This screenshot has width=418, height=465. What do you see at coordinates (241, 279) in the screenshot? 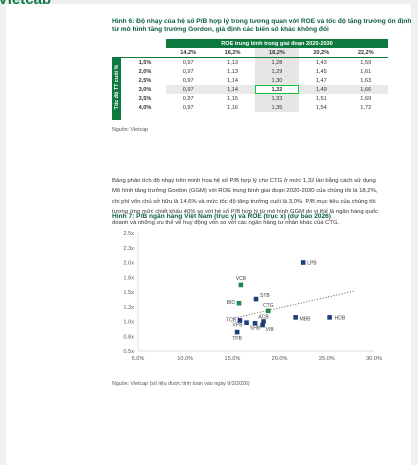
I see `data-label-vcb: VCB` at bounding box center [241, 279].